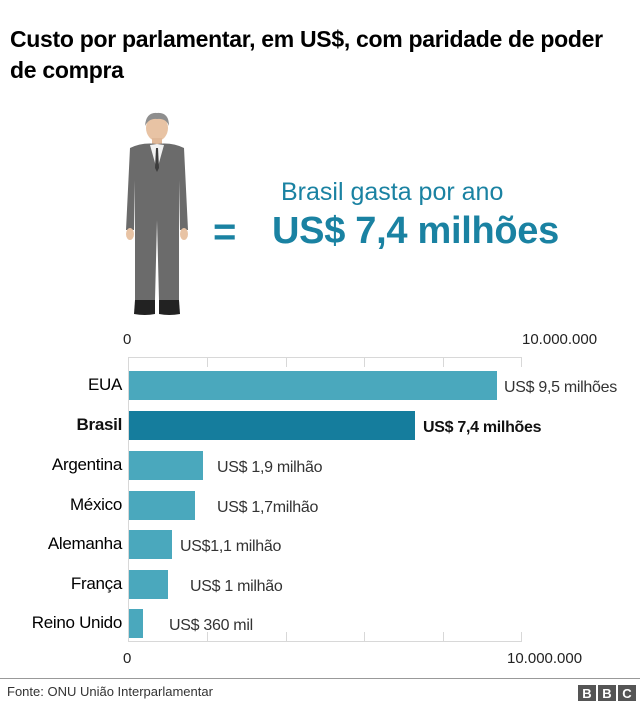  I want to click on top-axis-line, so click(325, 357).